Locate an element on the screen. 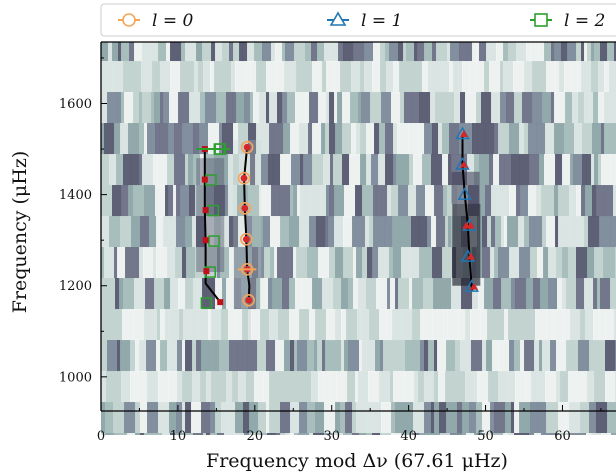 The height and width of the screenshot is (474, 616). x-tick-label: 10 is located at coordinates (178, 436).